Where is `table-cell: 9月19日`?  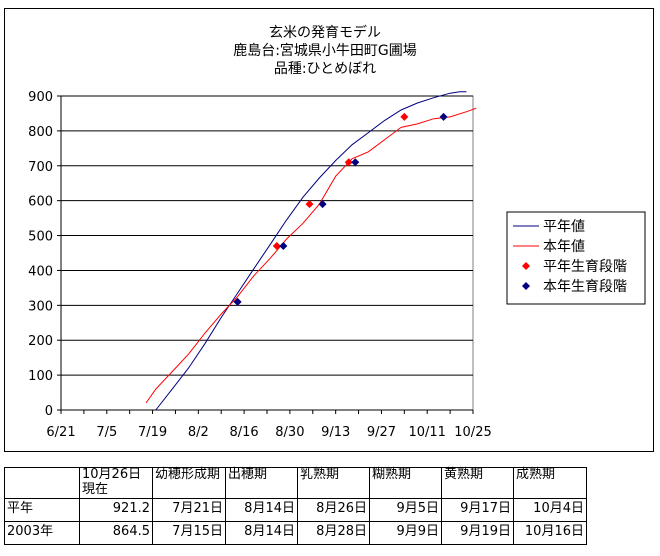 table-cell: 9月19日 is located at coordinates (477, 532).